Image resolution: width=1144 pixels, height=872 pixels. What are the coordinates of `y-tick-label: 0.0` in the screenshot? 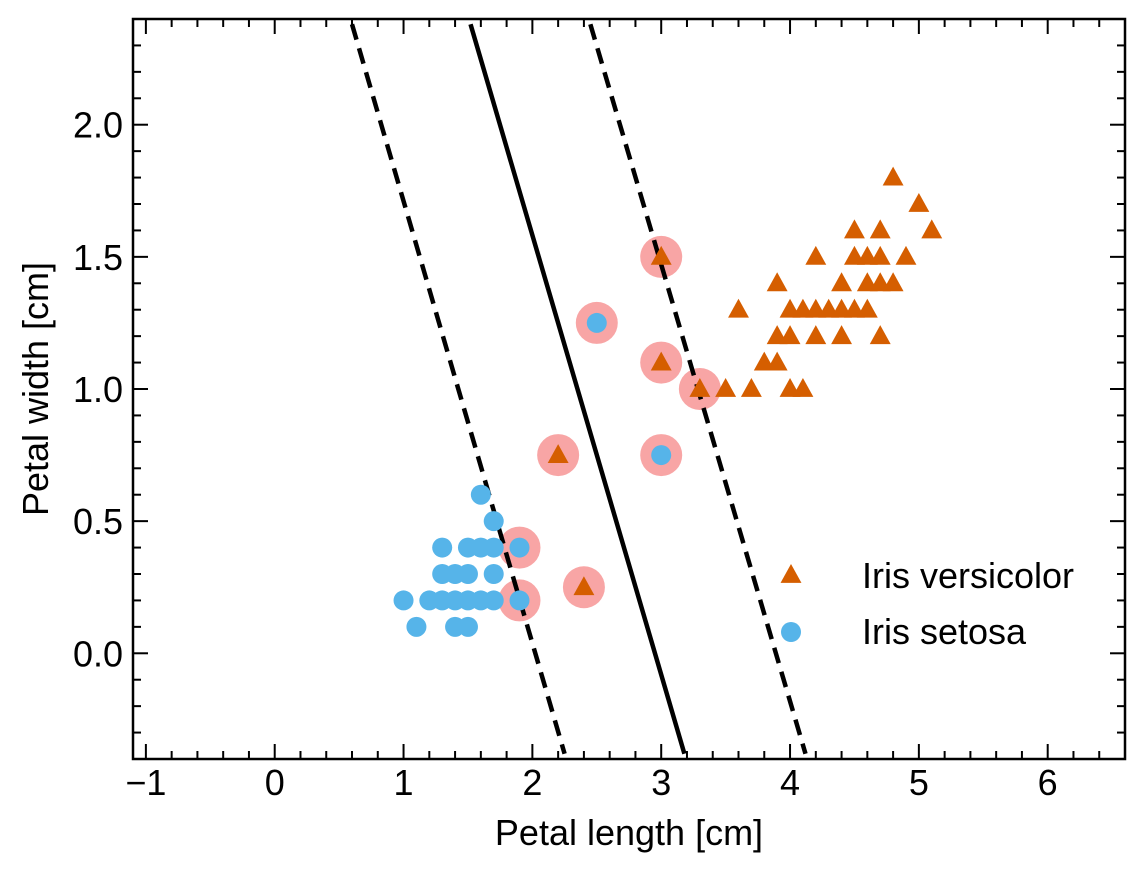 It's located at (98, 653).